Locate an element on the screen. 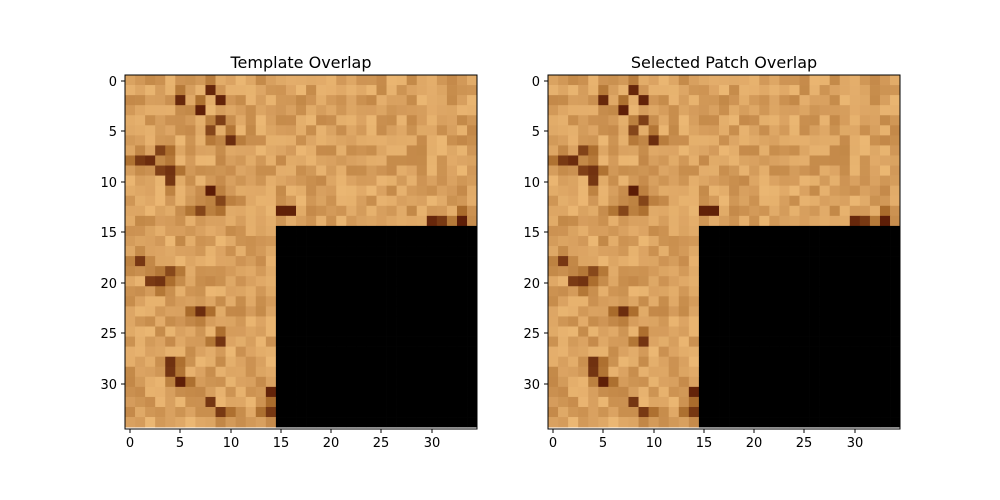  x-tick-label: 15 is located at coordinates (704, 443).